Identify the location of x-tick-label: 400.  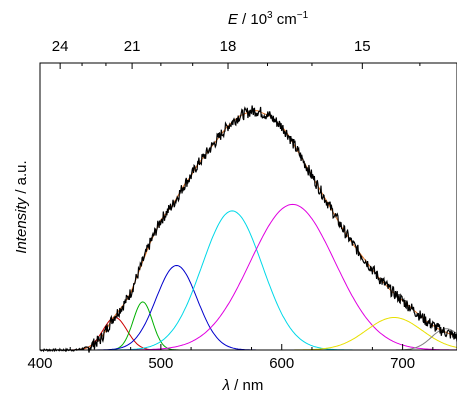
(39, 363).